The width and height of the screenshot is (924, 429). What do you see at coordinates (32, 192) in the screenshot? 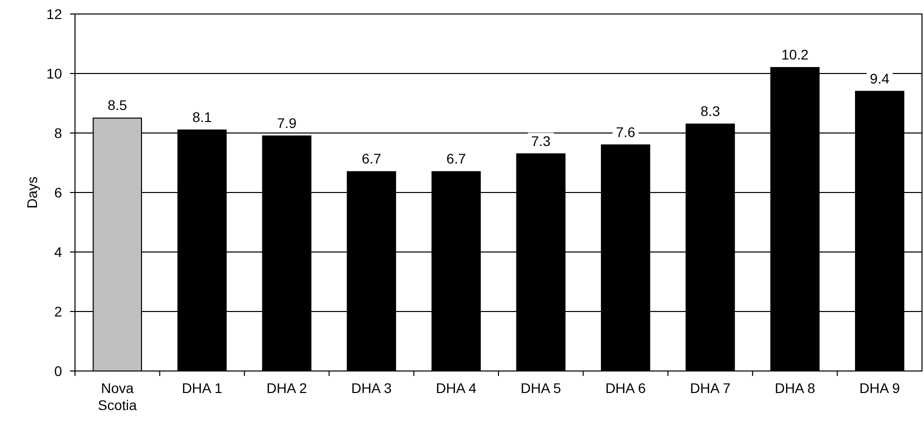
I see `y-axis-title: Days` at bounding box center [32, 192].